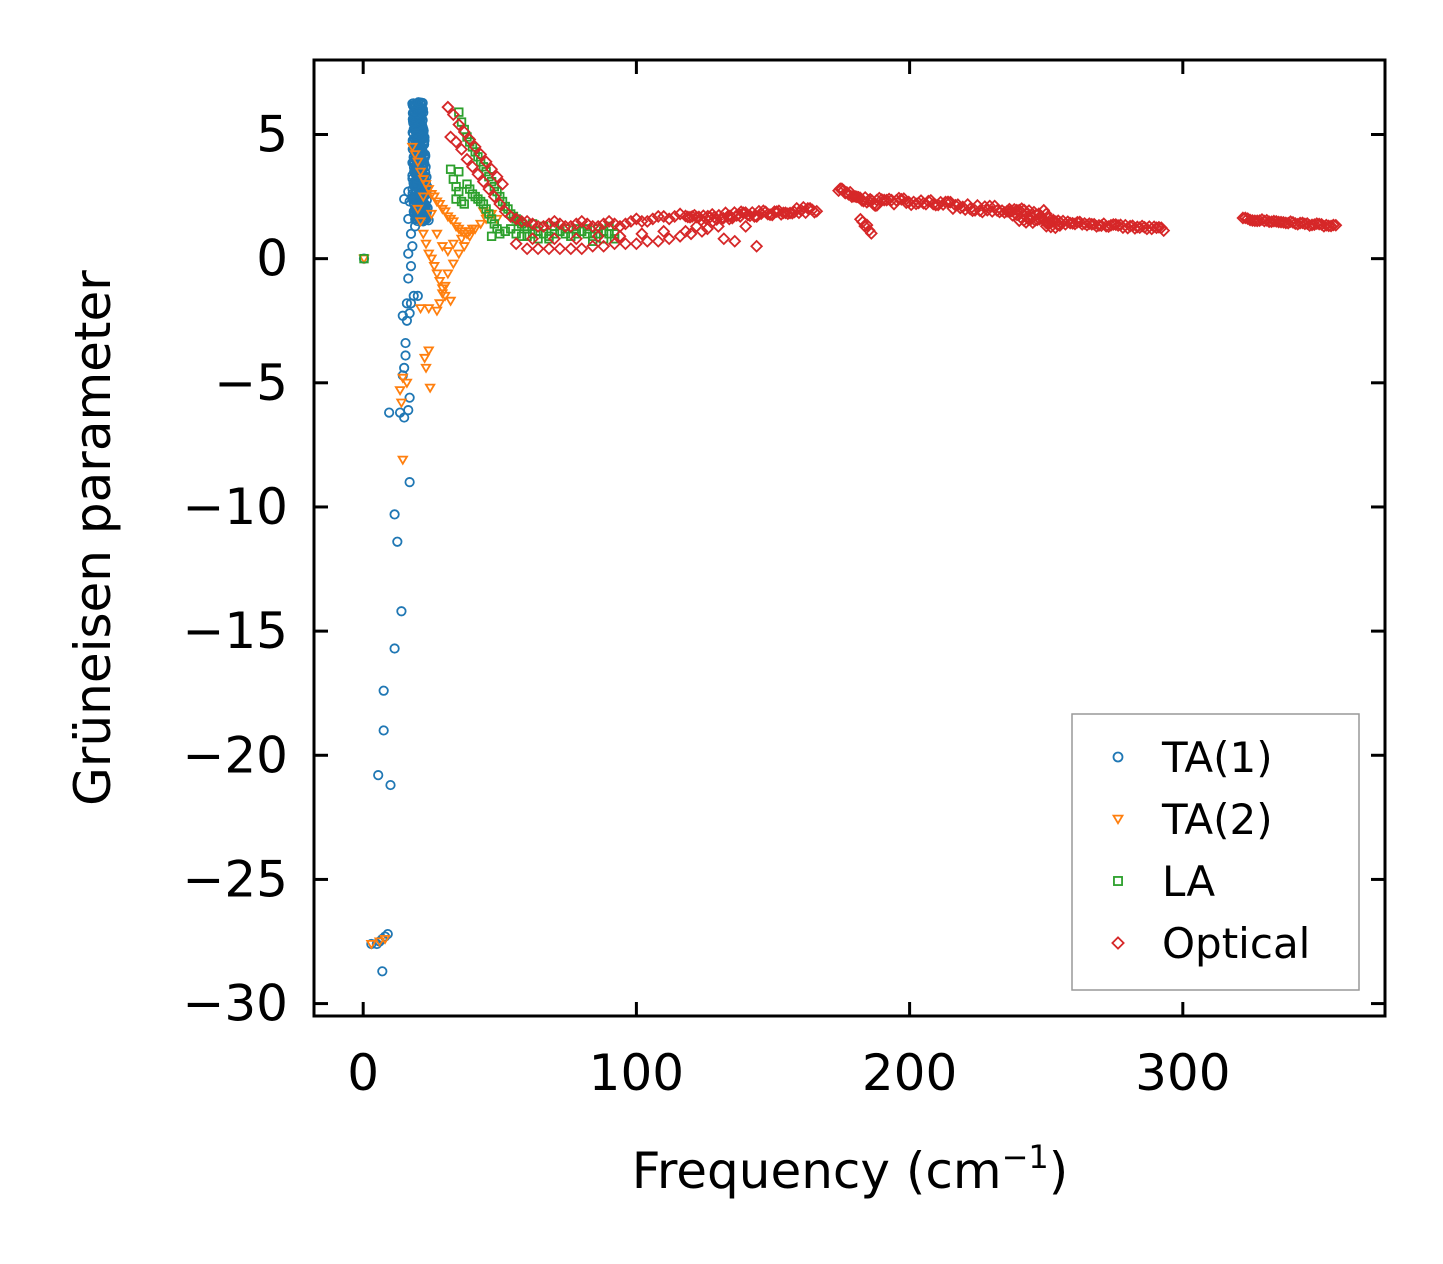  What do you see at coordinates (1118, 820) in the screenshot?
I see `legend-marker` at bounding box center [1118, 820].